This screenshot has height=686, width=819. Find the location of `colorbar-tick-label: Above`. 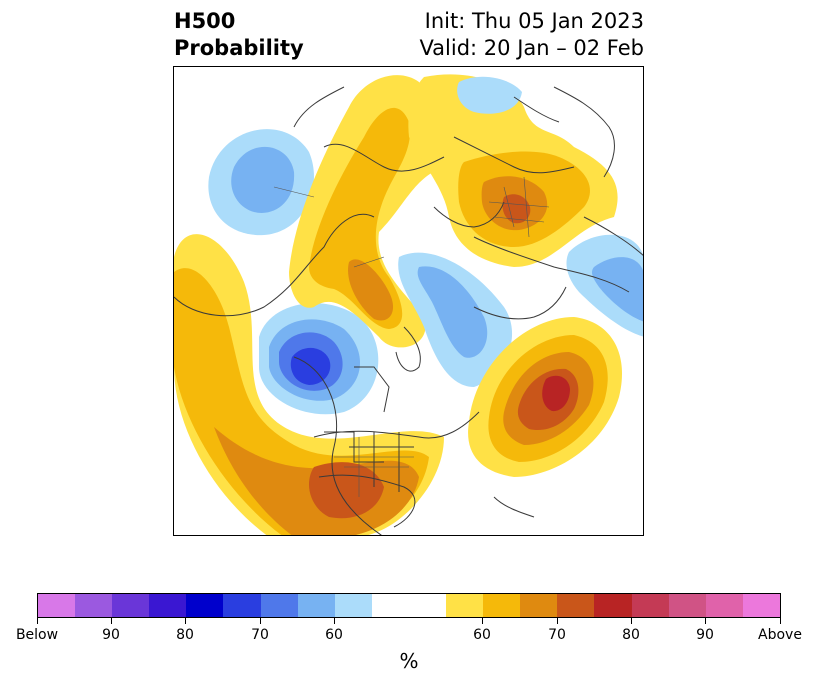

colorbar-tick-label: Above is located at coordinates (780, 635).